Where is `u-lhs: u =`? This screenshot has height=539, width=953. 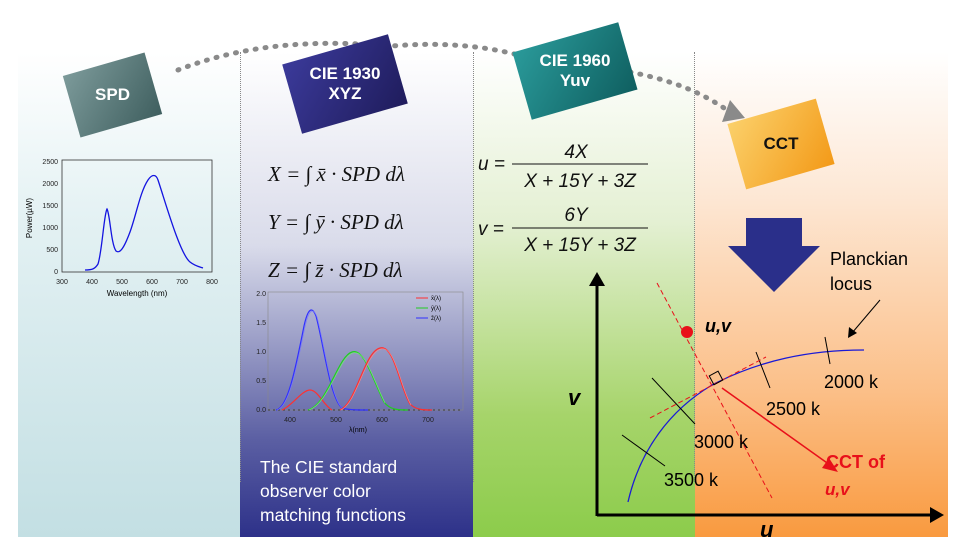 u-lhs: u = is located at coordinates (491, 164).